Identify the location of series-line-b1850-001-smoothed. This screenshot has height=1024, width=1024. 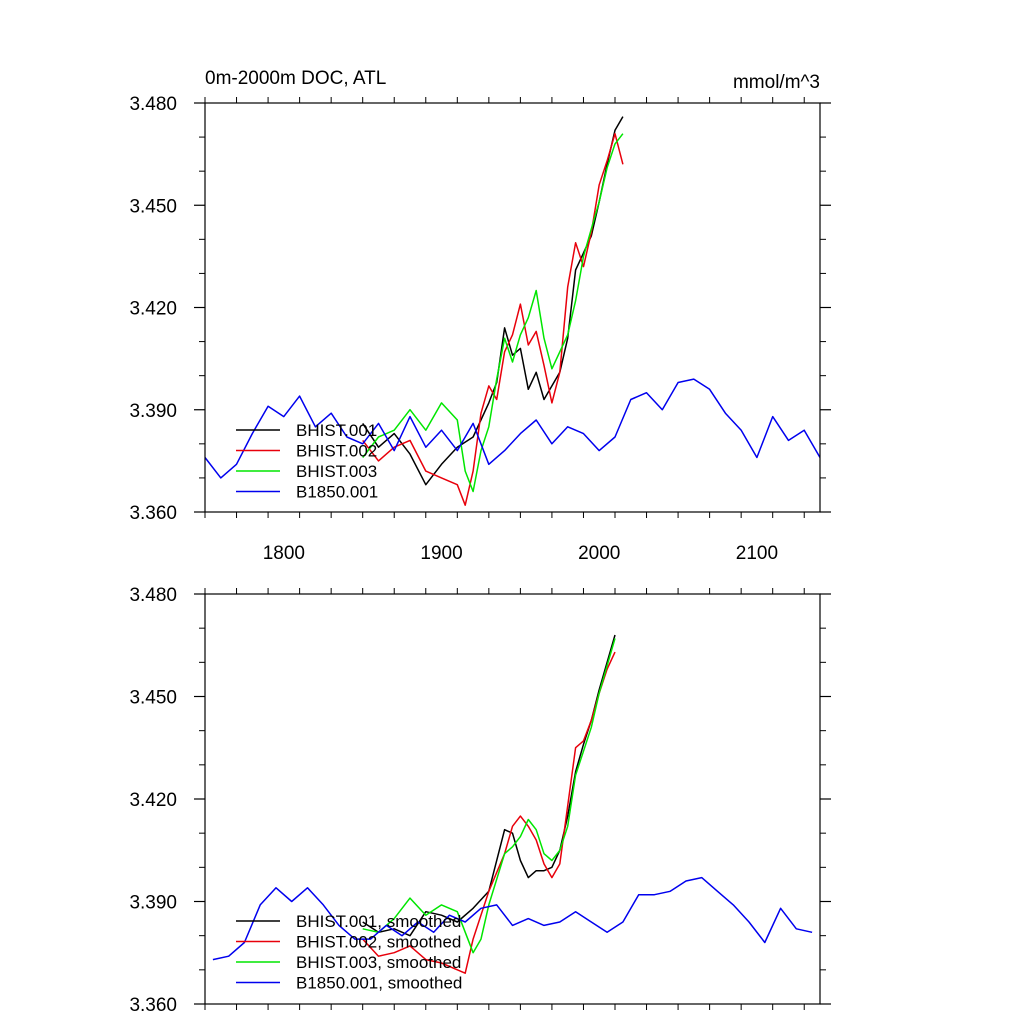
(512, 918).